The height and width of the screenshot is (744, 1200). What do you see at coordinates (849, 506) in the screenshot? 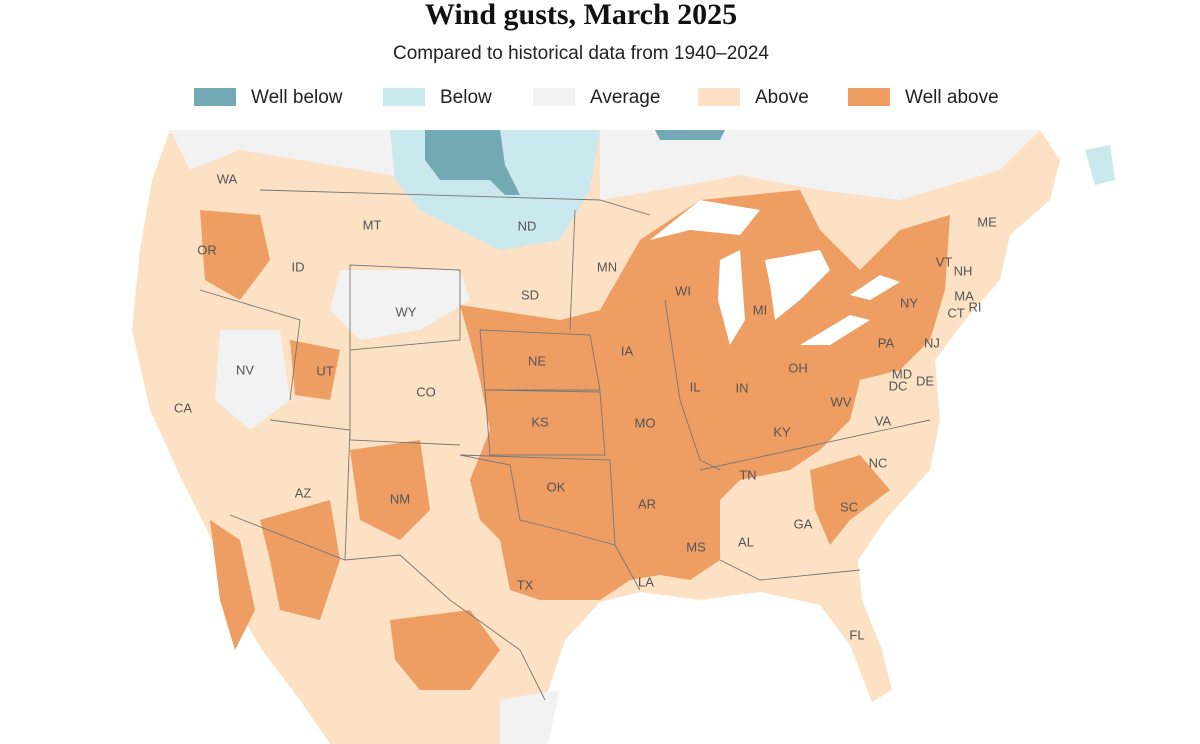
I see `state-label: SC` at bounding box center [849, 506].